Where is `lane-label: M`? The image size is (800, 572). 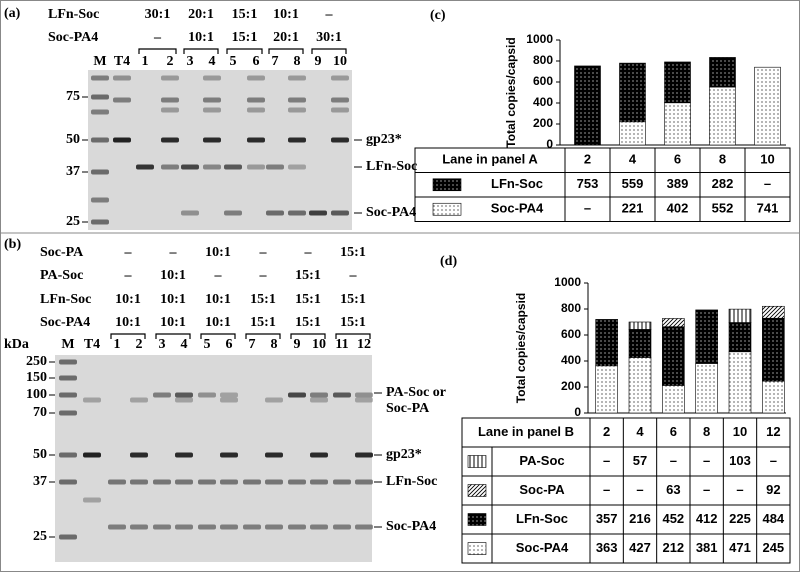 lane-label: M is located at coordinates (67, 344).